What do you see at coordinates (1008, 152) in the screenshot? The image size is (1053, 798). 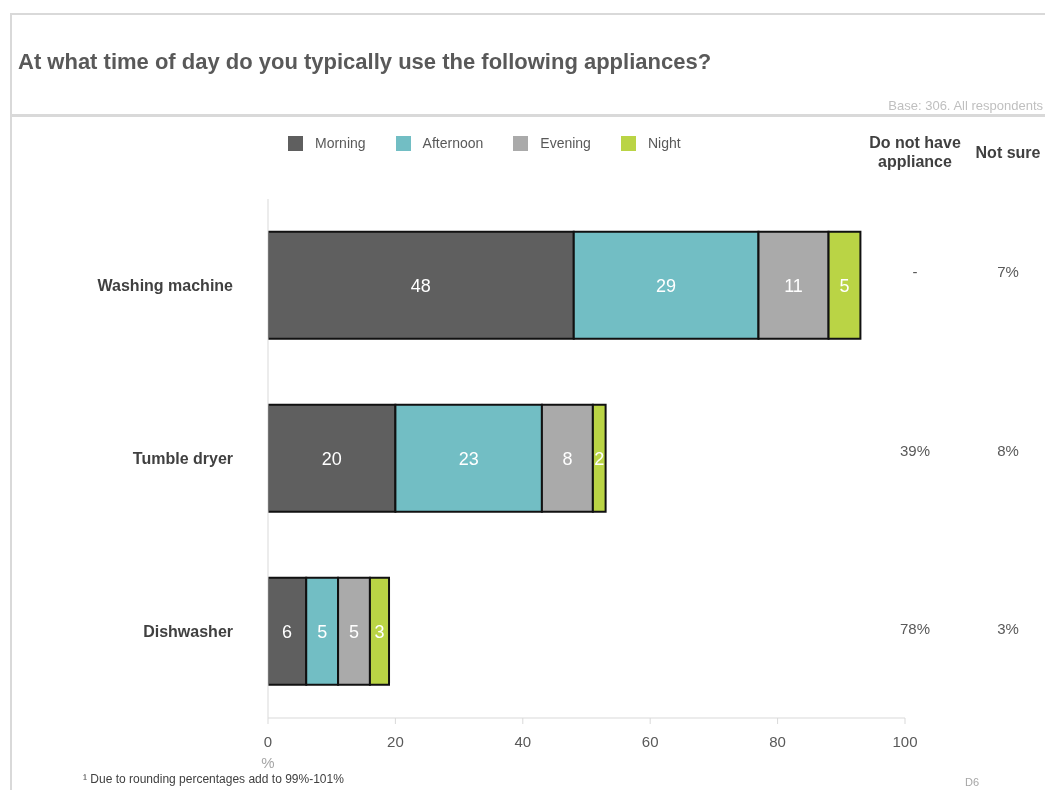 I see `text: Not sure` at bounding box center [1008, 152].